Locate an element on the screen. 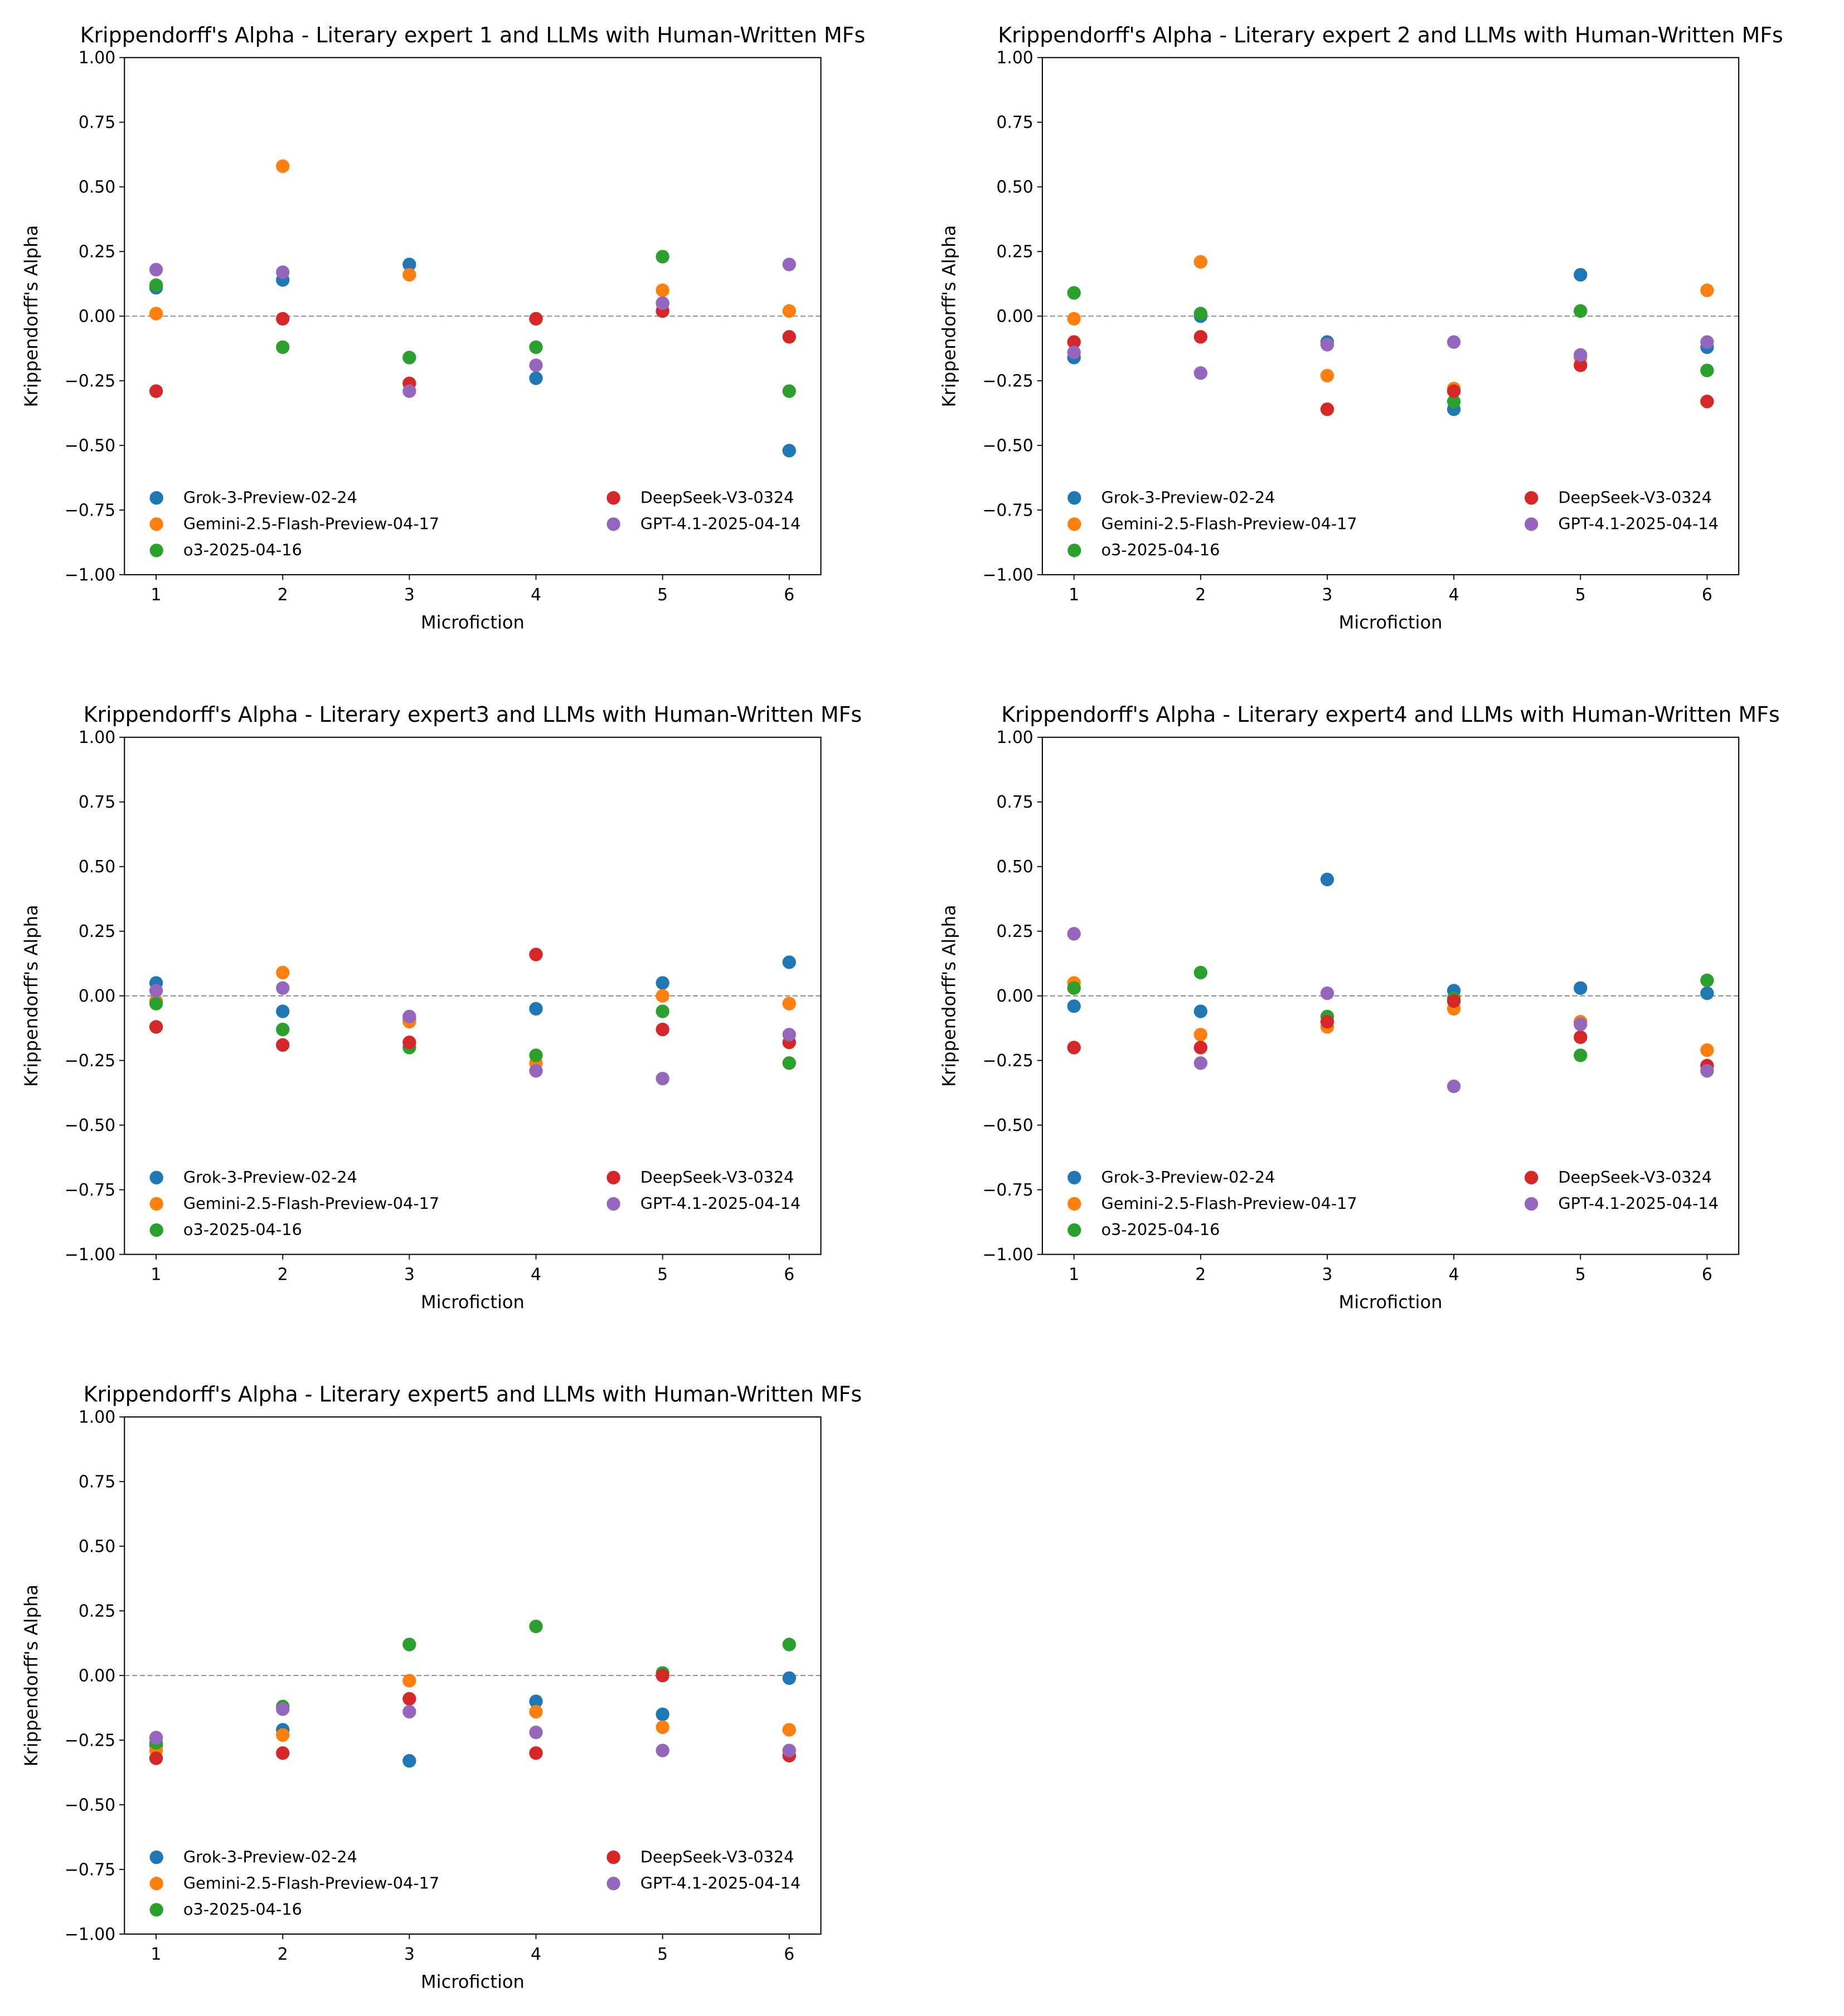 The height and width of the screenshot is (2016, 1844). y-tick-label: 0.00 is located at coordinates (1015, 996).